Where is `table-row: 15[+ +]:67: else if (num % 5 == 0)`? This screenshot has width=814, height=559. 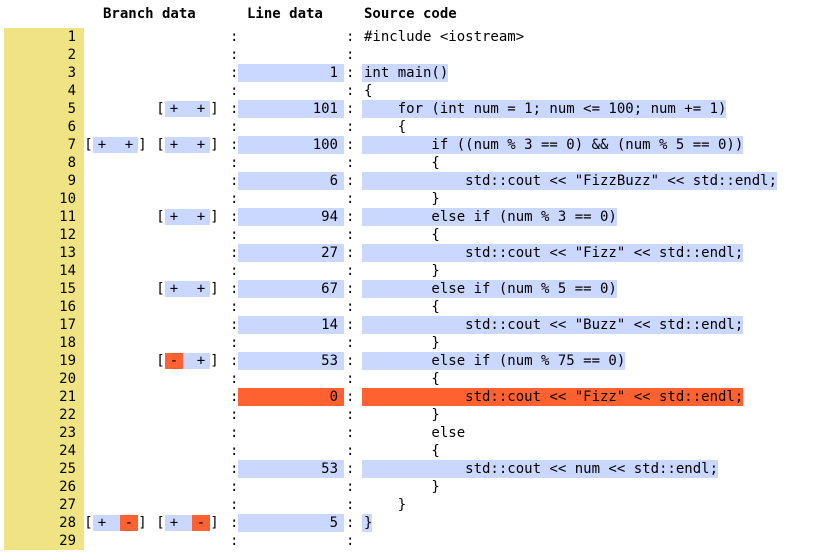 table-row: 15[+ +]:67: else if (num % 5 == 0) is located at coordinates (407, 289).